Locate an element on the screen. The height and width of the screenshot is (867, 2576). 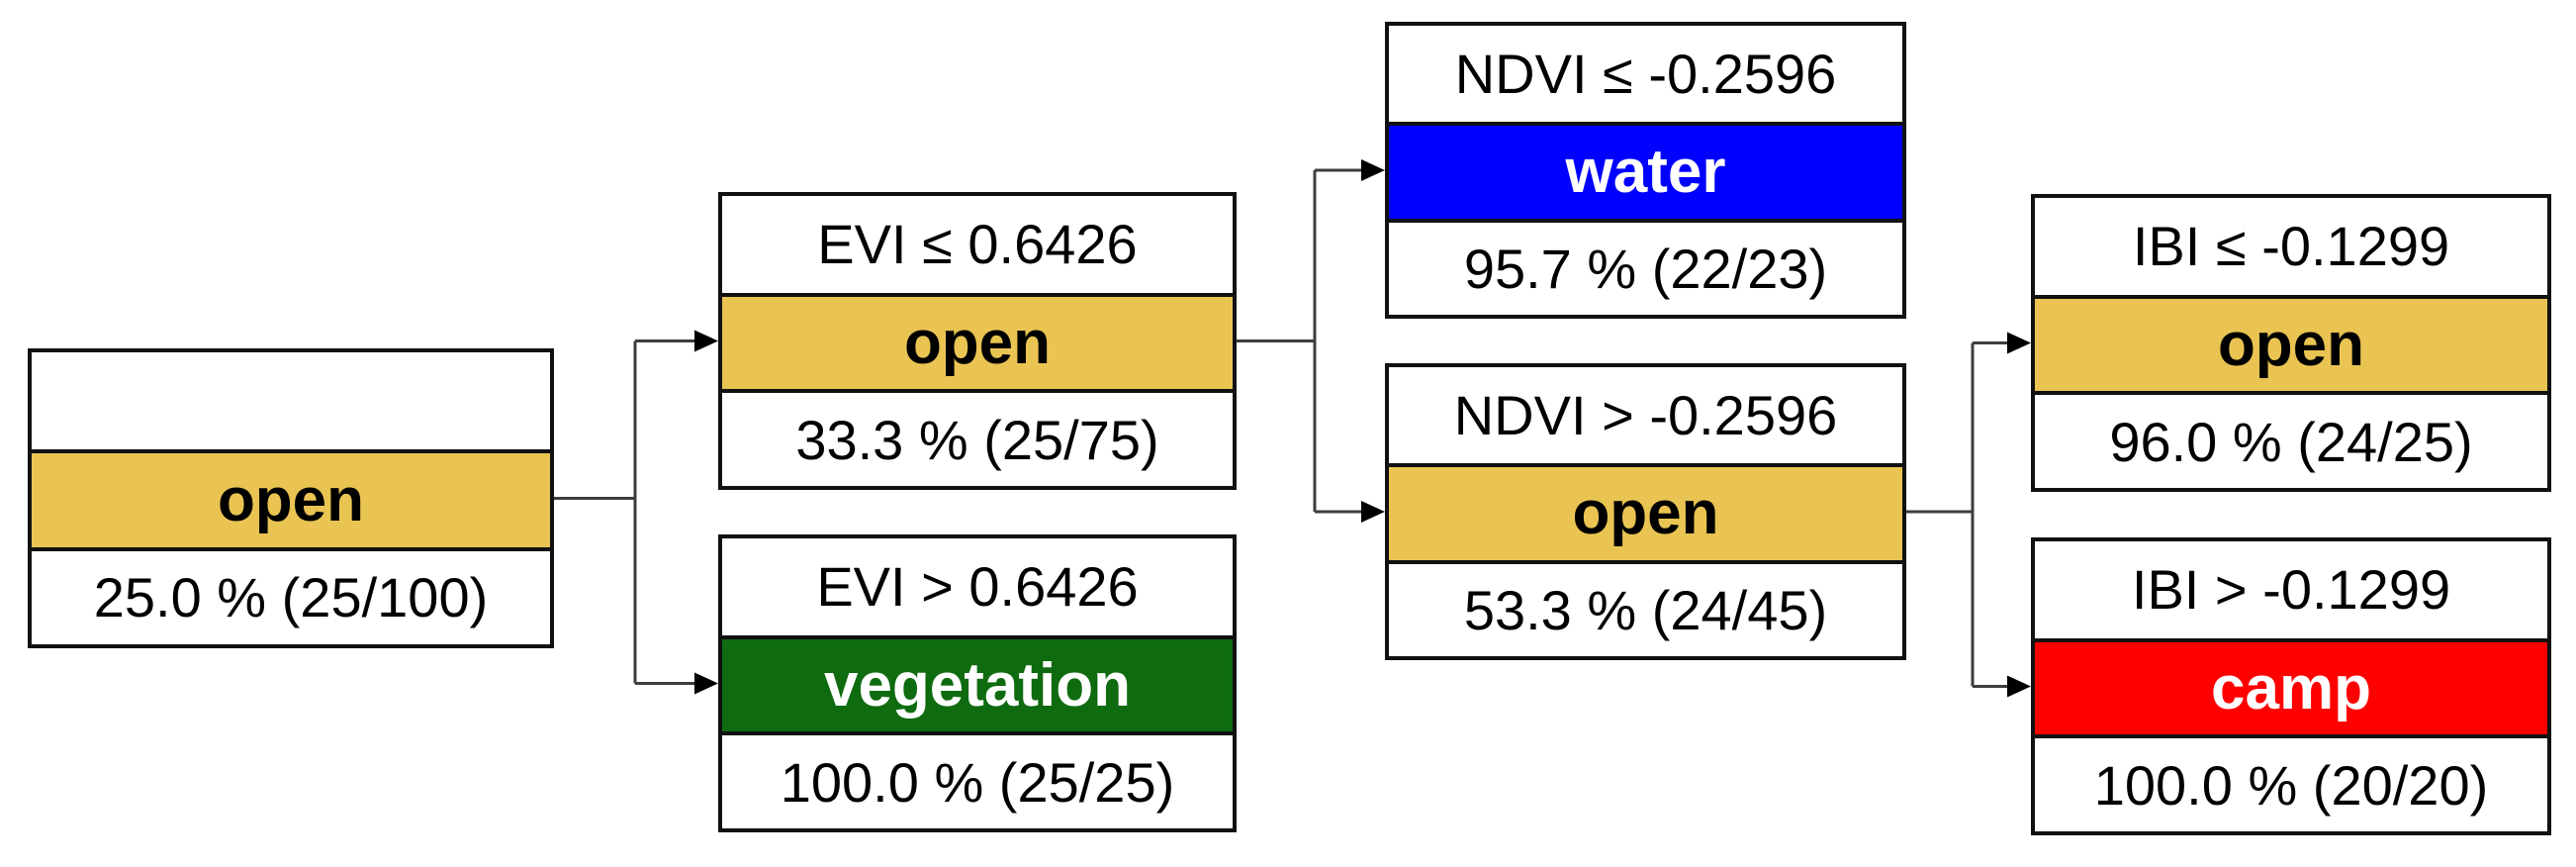
node-ndvi-le: NDVI ≤ -0.2596 water 95.7 % (22/23) is located at coordinates (1645, 170).